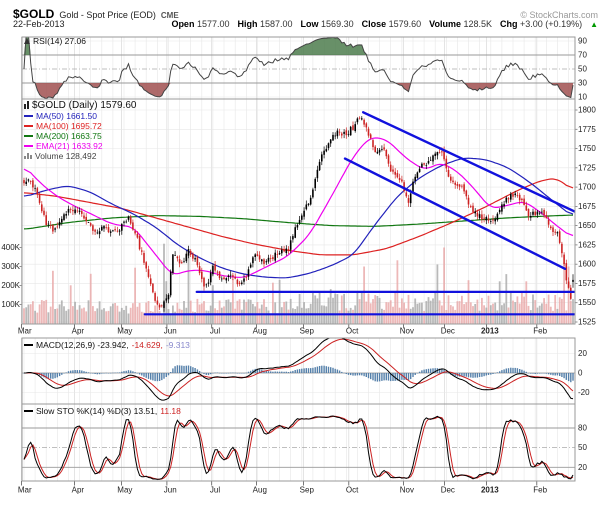 This screenshot has width=605, height=508. I want to click on axis-label: 1550, so click(587, 302).